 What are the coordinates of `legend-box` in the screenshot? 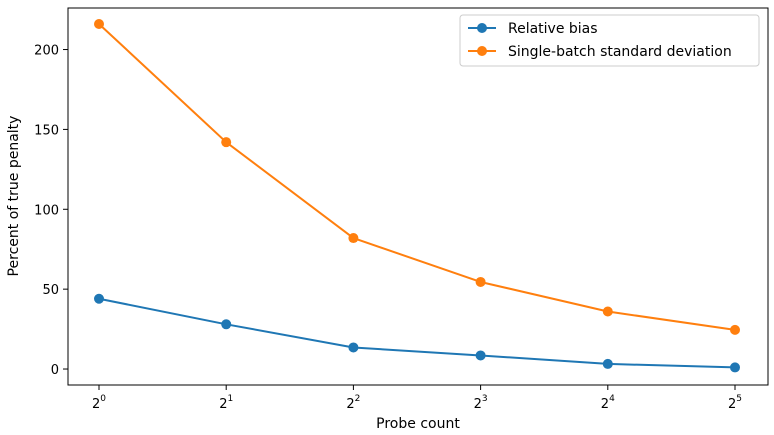 It's located at (609, 40).